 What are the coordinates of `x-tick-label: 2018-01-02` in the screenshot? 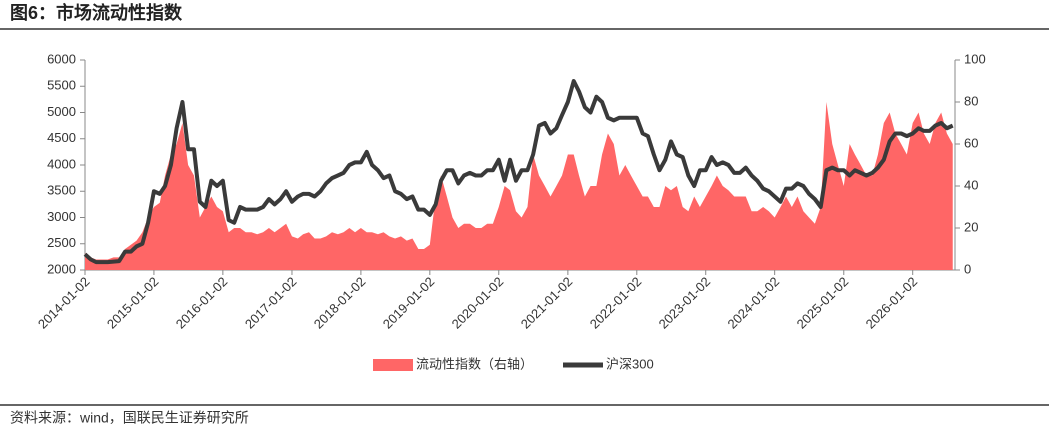 It's located at (340, 303).